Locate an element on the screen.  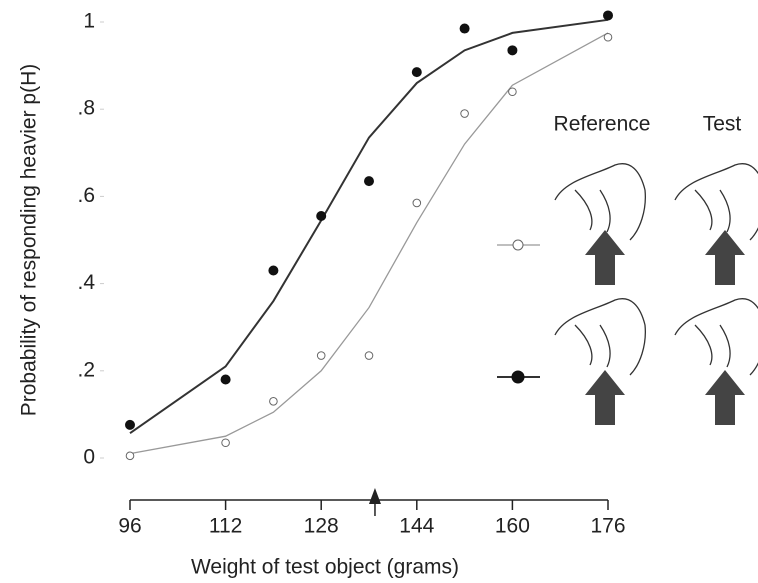
x-tick-label: 112 is located at coordinates (225, 526).